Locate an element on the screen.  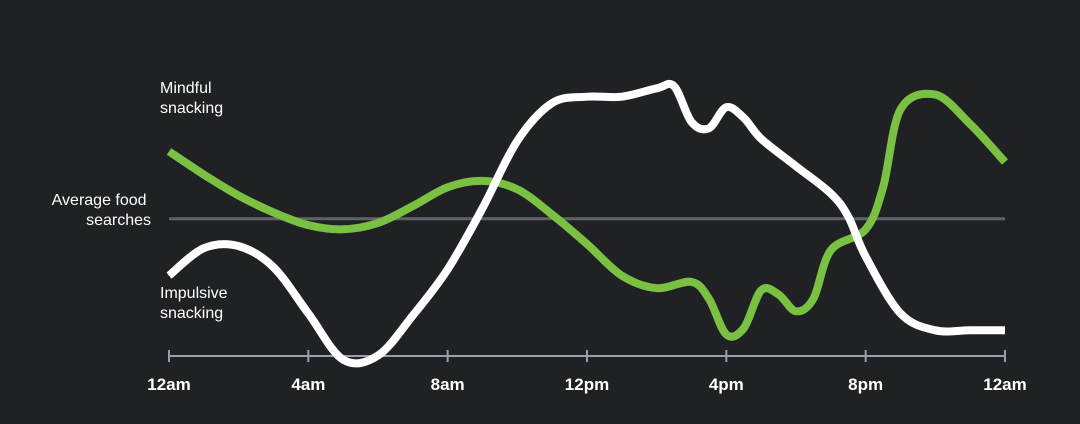
impulsive-snacking-label: Impulsive snacking is located at coordinates (196, 303).